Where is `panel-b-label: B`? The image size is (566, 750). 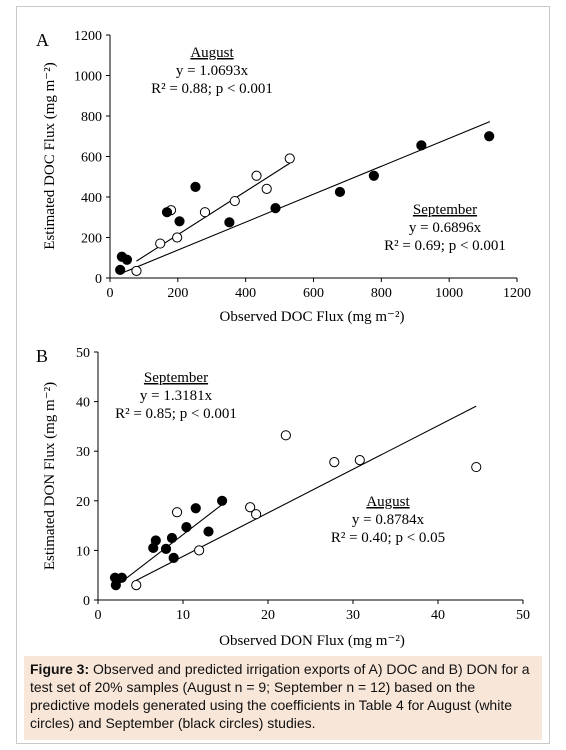 panel-b-label: B is located at coordinates (42, 356).